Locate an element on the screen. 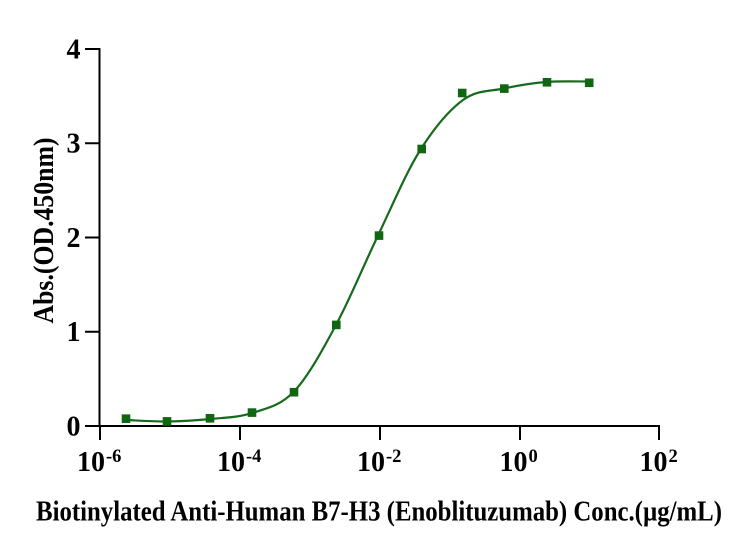 The width and height of the screenshot is (748, 553). svg-text: 10⁻⁴ is located at coordinates (239, 462).